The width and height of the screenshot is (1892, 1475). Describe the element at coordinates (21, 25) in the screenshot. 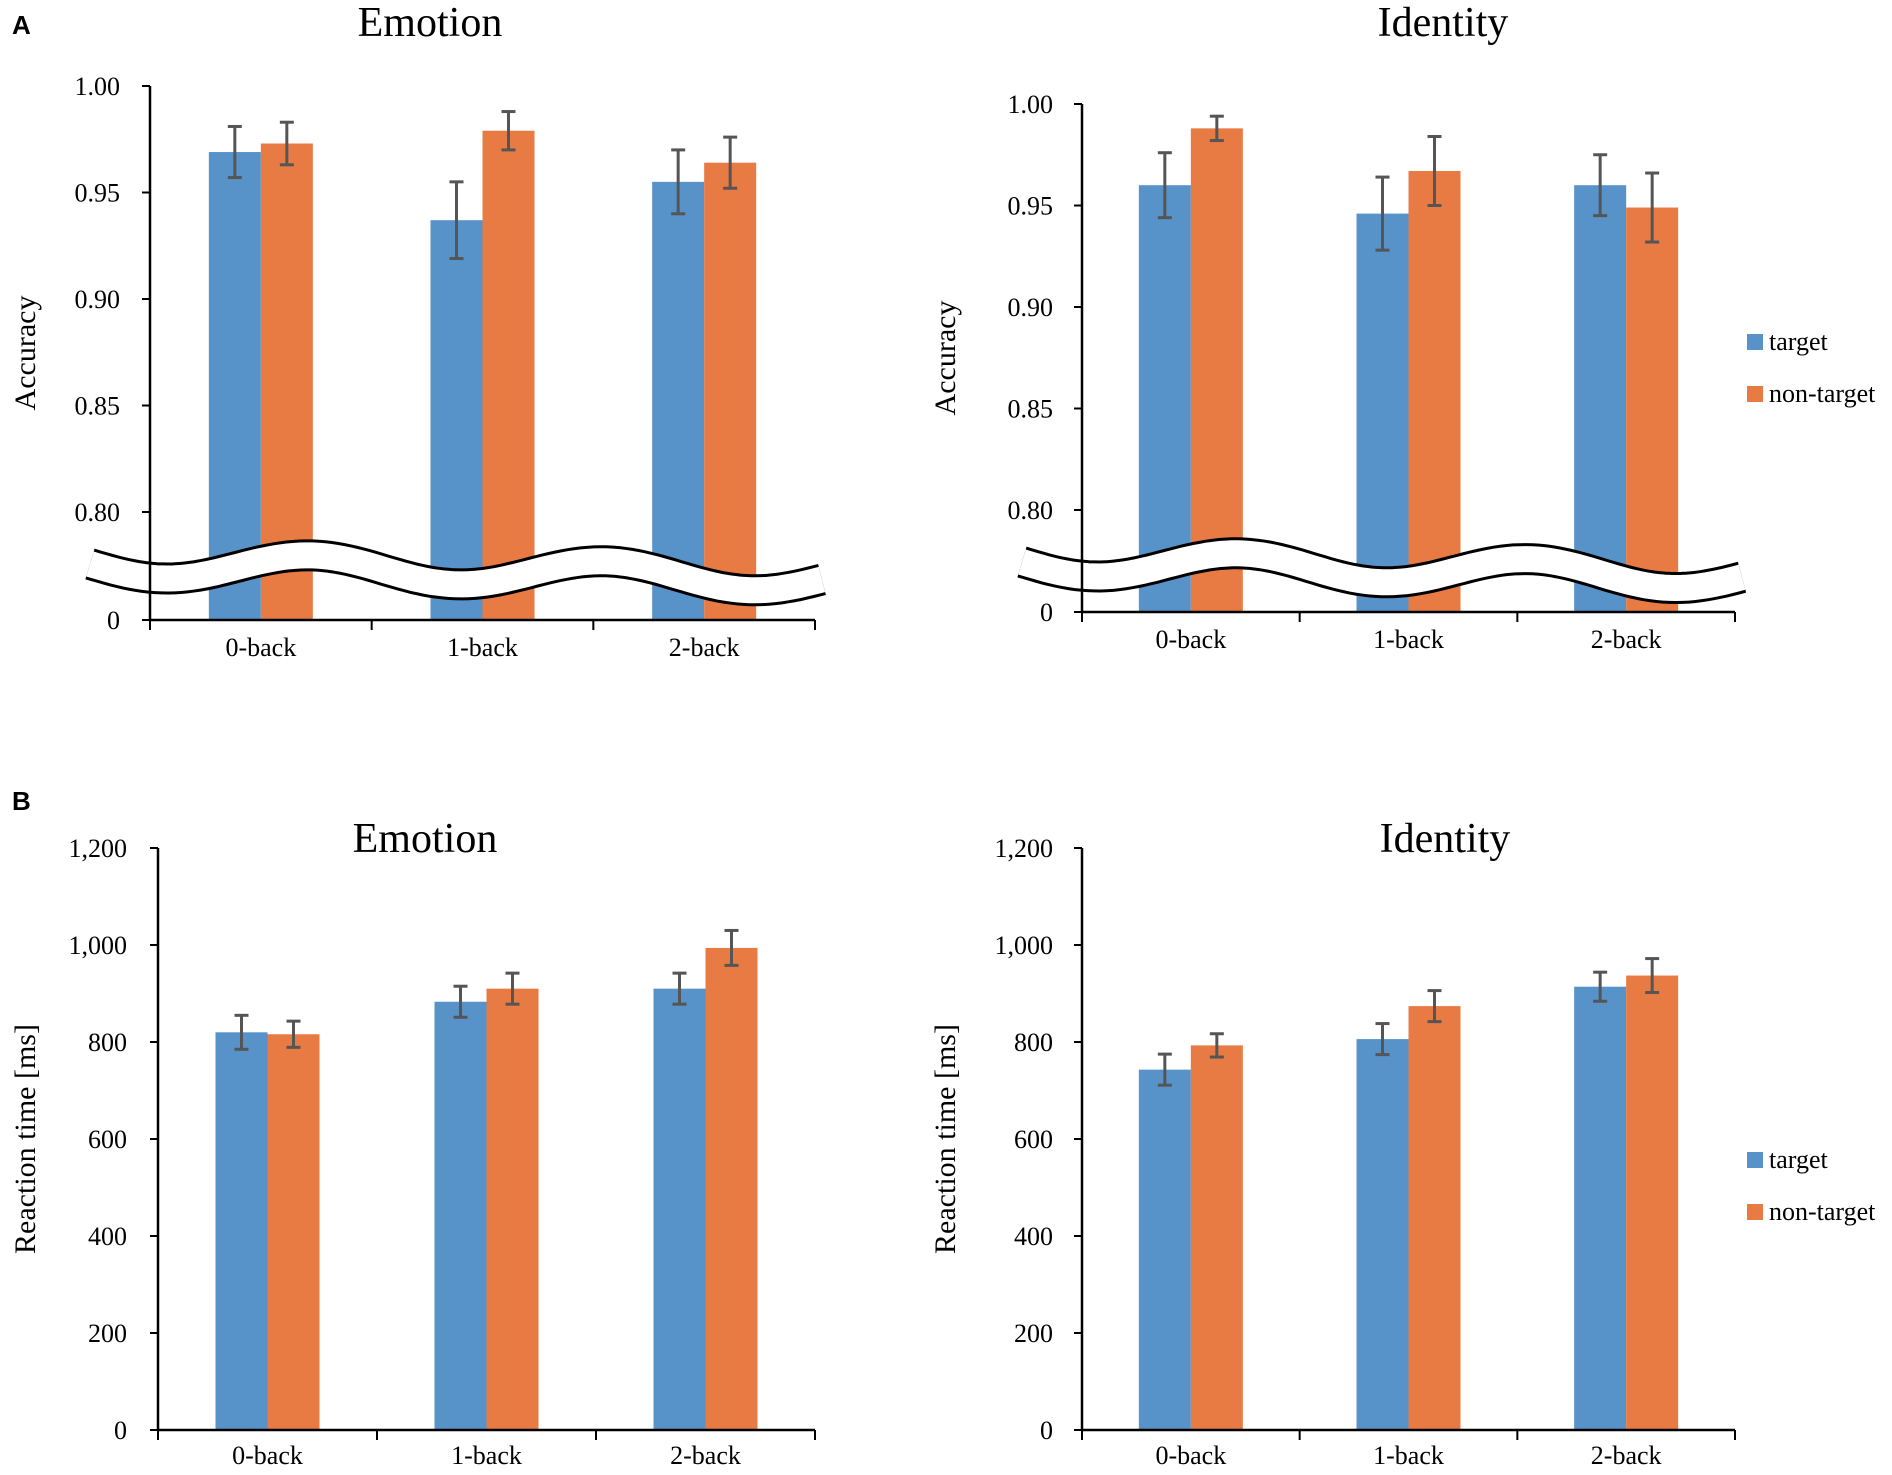

I see `panel-label-a: A` at that location.